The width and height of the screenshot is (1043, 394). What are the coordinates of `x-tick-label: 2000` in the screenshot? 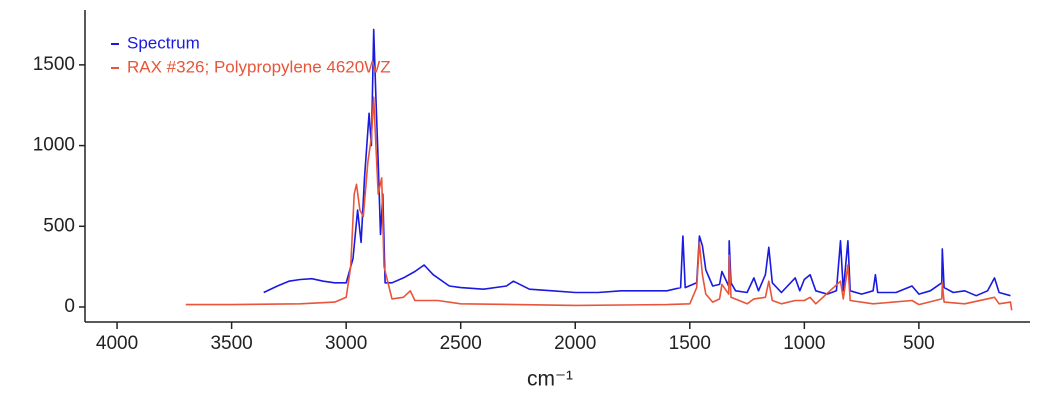 It's located at (575, 343).